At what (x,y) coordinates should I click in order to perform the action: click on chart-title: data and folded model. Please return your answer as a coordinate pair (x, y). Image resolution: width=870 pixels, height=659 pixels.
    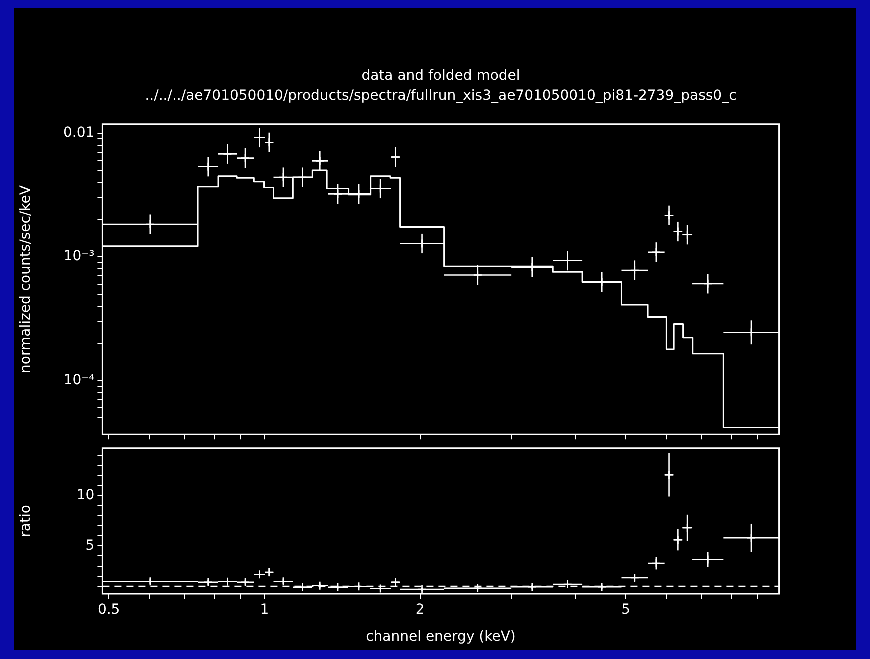
    Looking at the image, I should click on (441, 76).